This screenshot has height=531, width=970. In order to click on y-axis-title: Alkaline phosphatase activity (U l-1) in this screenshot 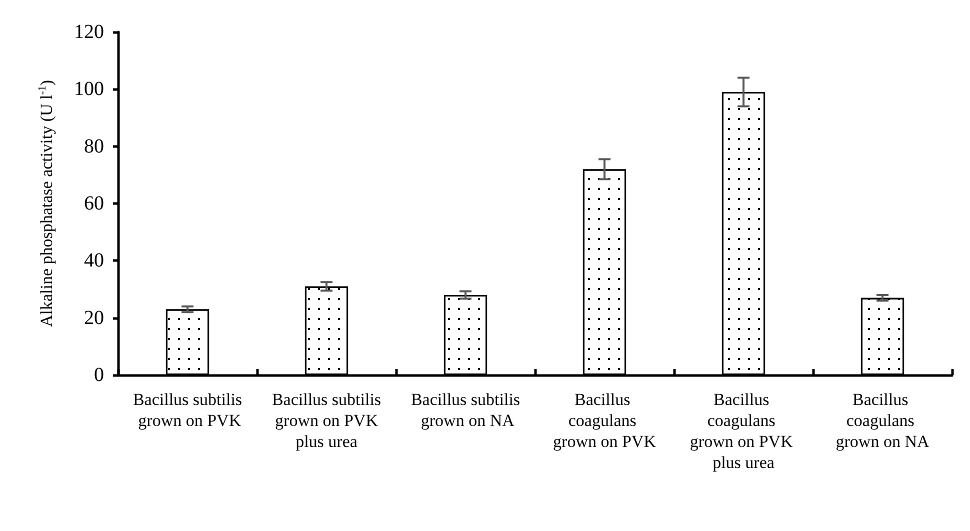, I will do `click(46, 204)`.